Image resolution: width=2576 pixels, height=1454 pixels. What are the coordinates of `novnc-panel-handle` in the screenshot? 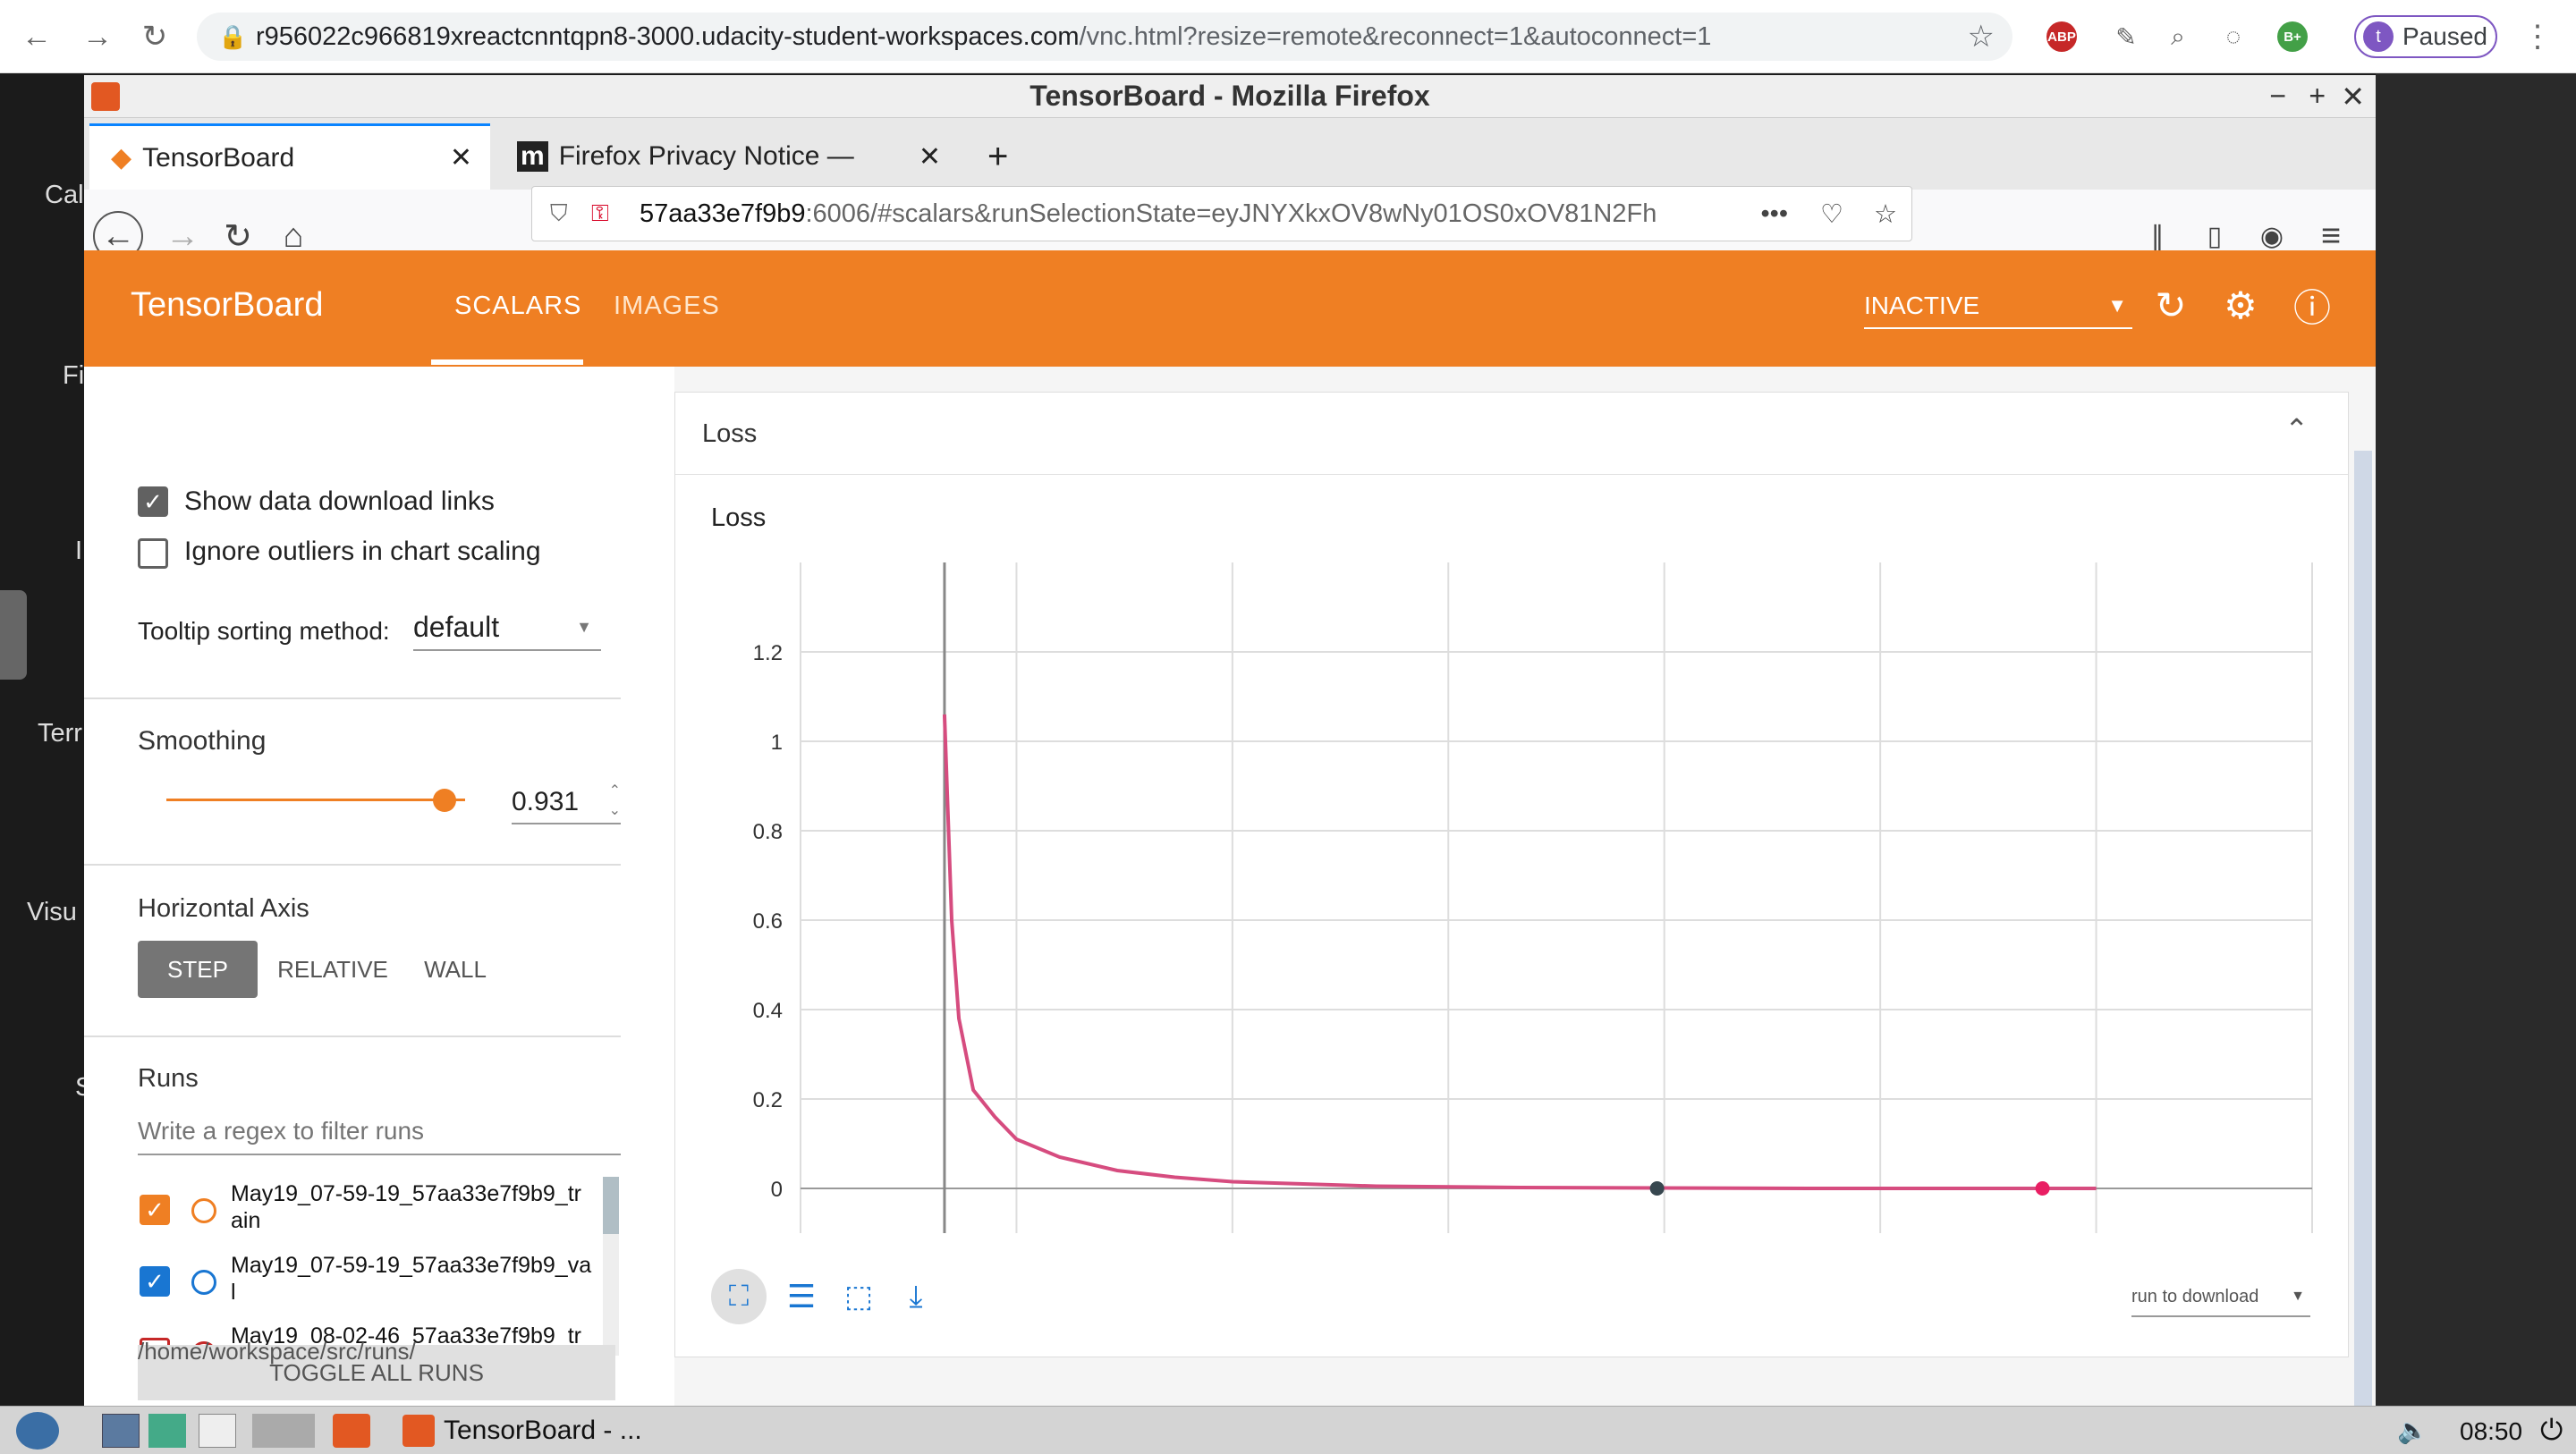 It's located at (13, 635).